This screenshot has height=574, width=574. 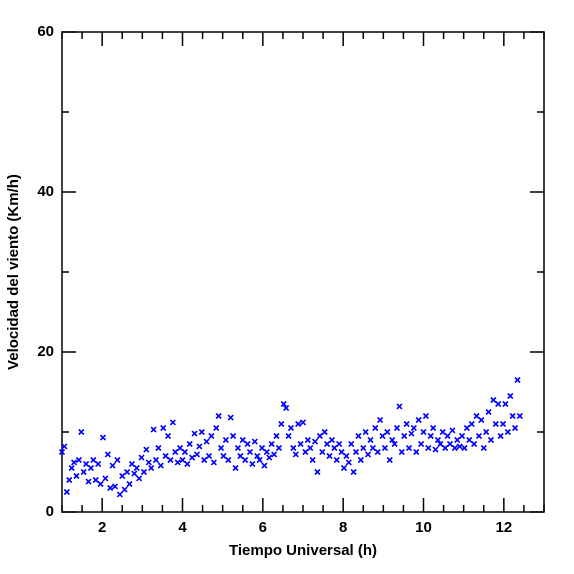 I want to click on x-axis-label: Tiempo Universal (h), so click(x=303, y=550).